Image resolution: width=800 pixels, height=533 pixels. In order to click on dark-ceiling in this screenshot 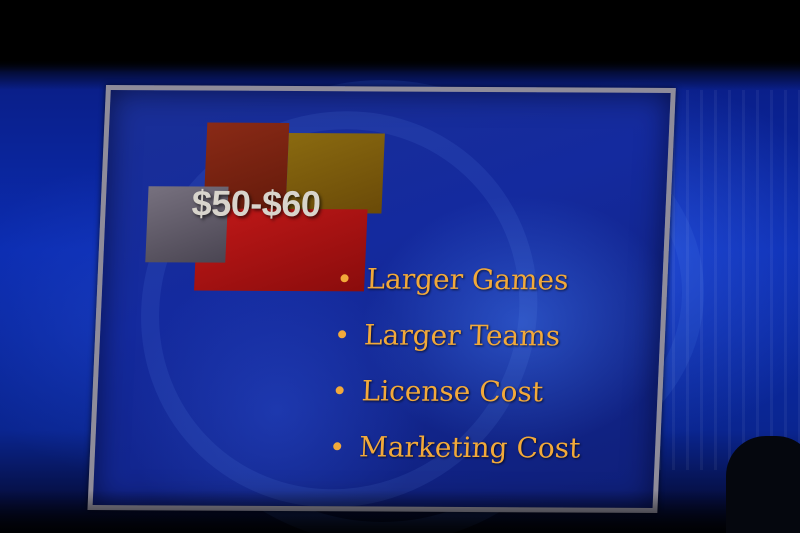, I will do `click(400, 36)`.